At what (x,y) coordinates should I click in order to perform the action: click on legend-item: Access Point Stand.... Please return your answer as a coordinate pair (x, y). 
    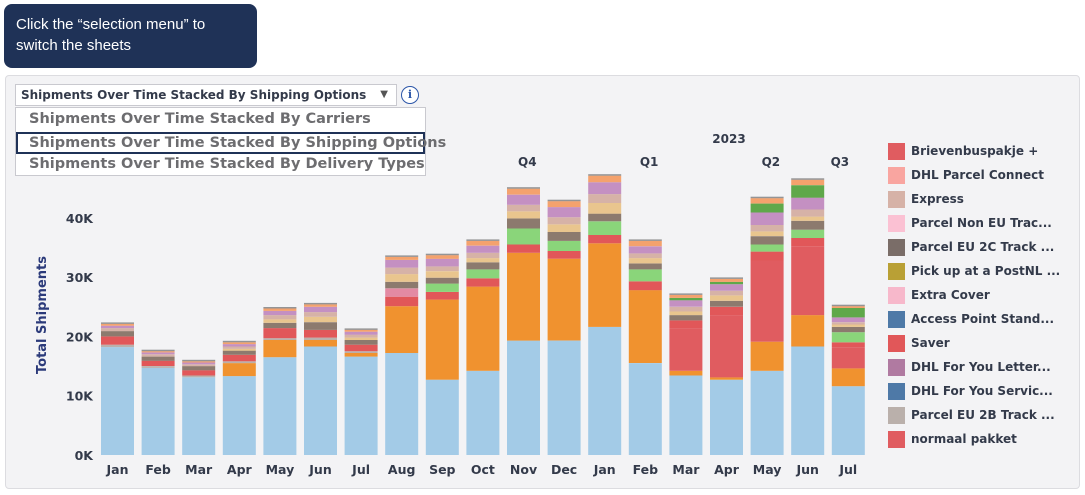
    Looking at the image, I should click on (978, 320).